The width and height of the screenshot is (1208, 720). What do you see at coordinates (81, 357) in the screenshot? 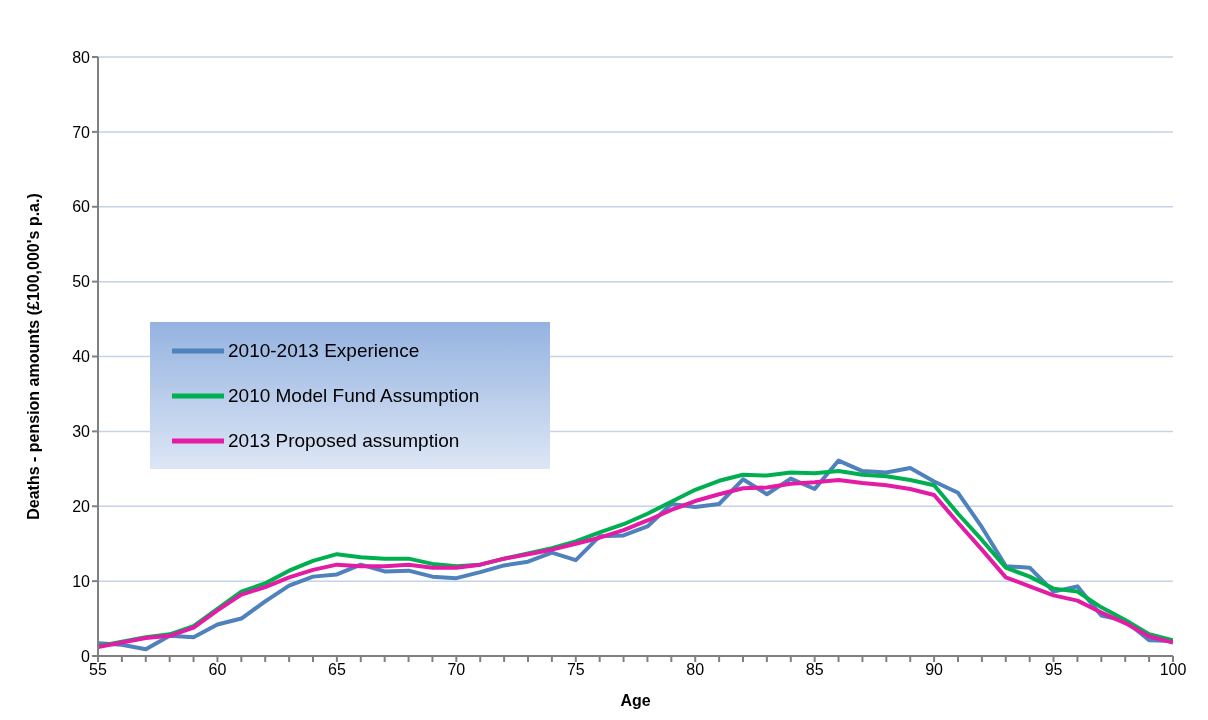
I see `y-tick-label: 40` at bounding box center [81, 357].